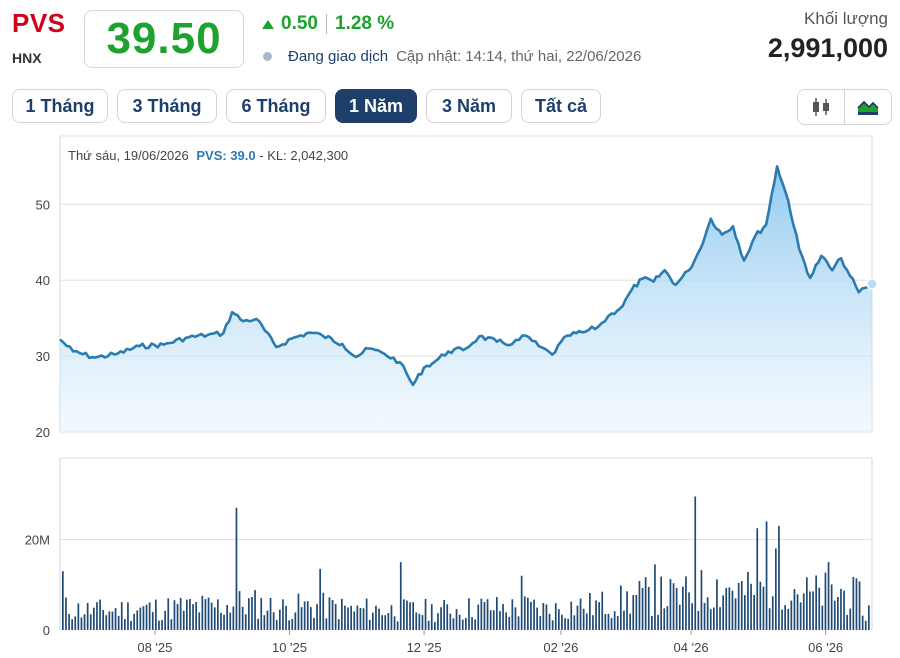 This screenshot has height=658, width=900. What do you see at coordinates (167, 106) in the screenshot?
I see `tab-3-months: 3 Tháng` at bounding box center [167, 106].